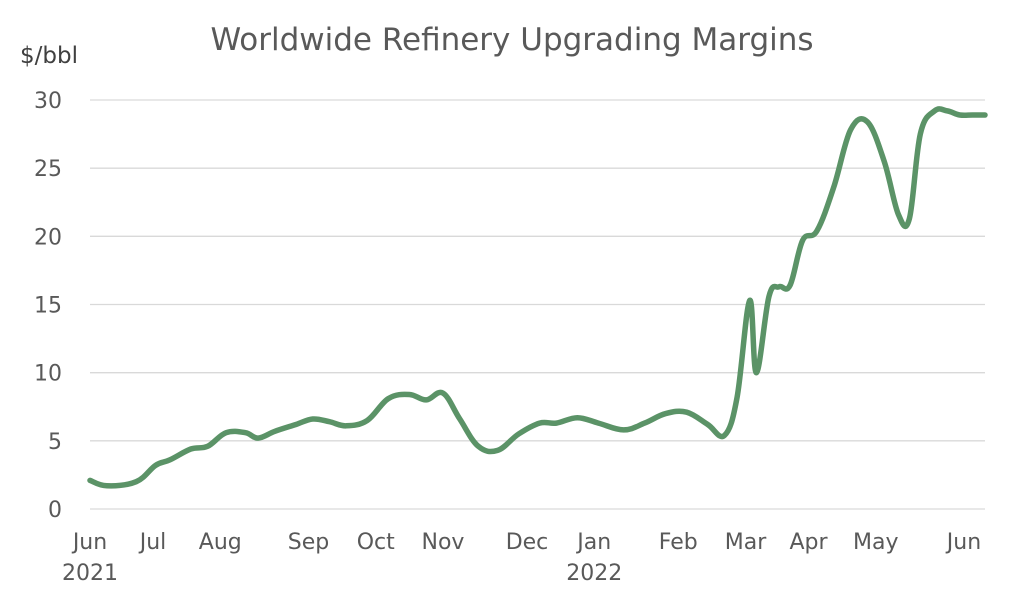  I want to click on y-axis-ticks: 0 5 10 15 20 25 30, so click(48, 306).